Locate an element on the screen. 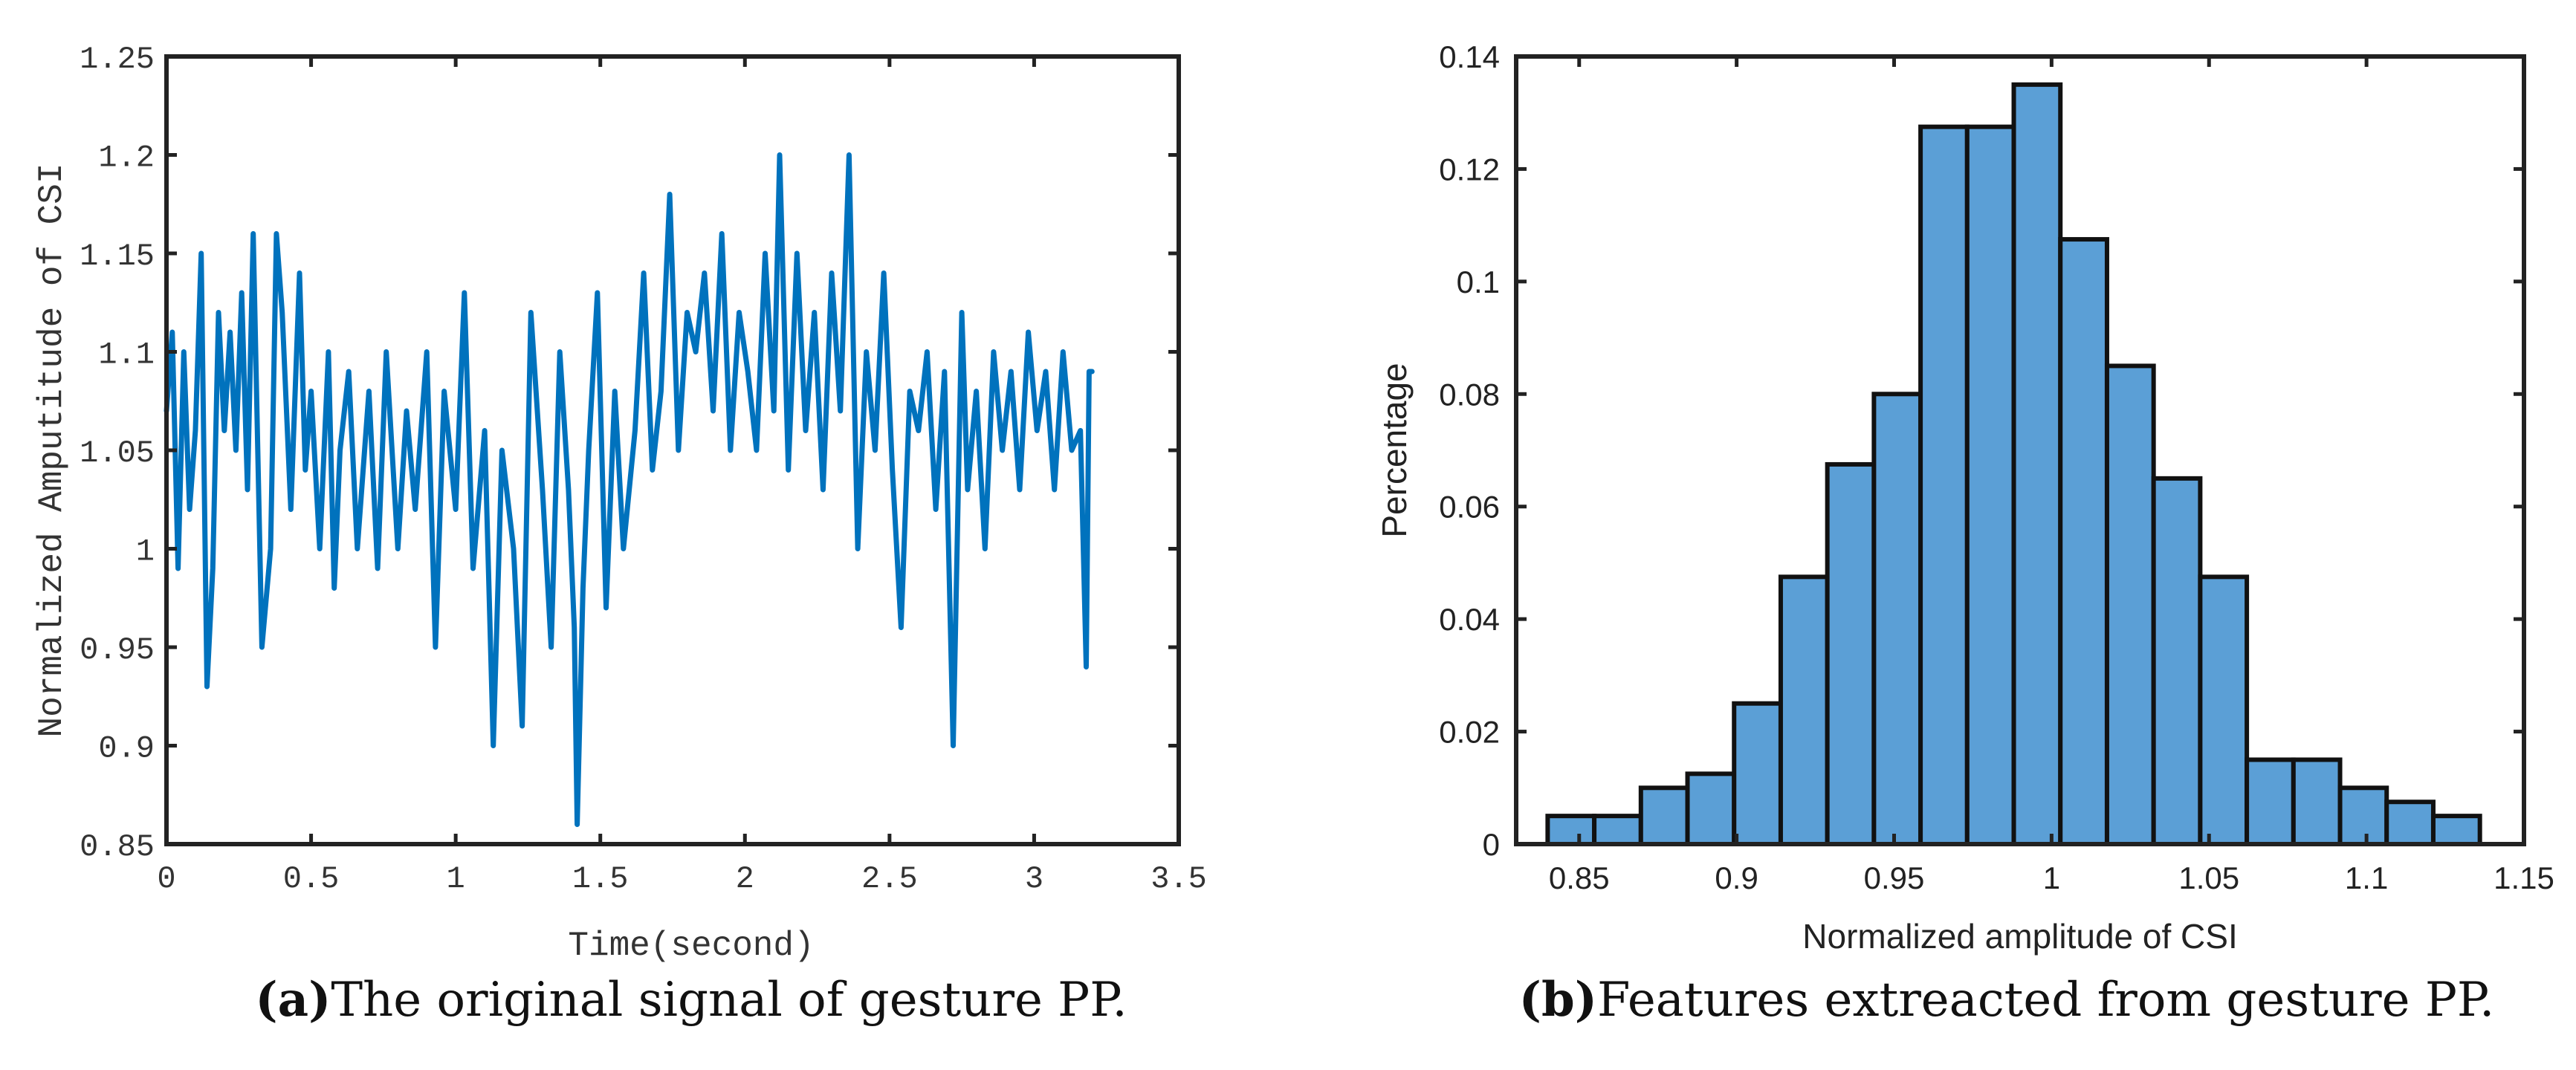 This screenshot has width=2576, height=1070. chart-b-y-label: Percentage is located at coordinates (1394, 450).